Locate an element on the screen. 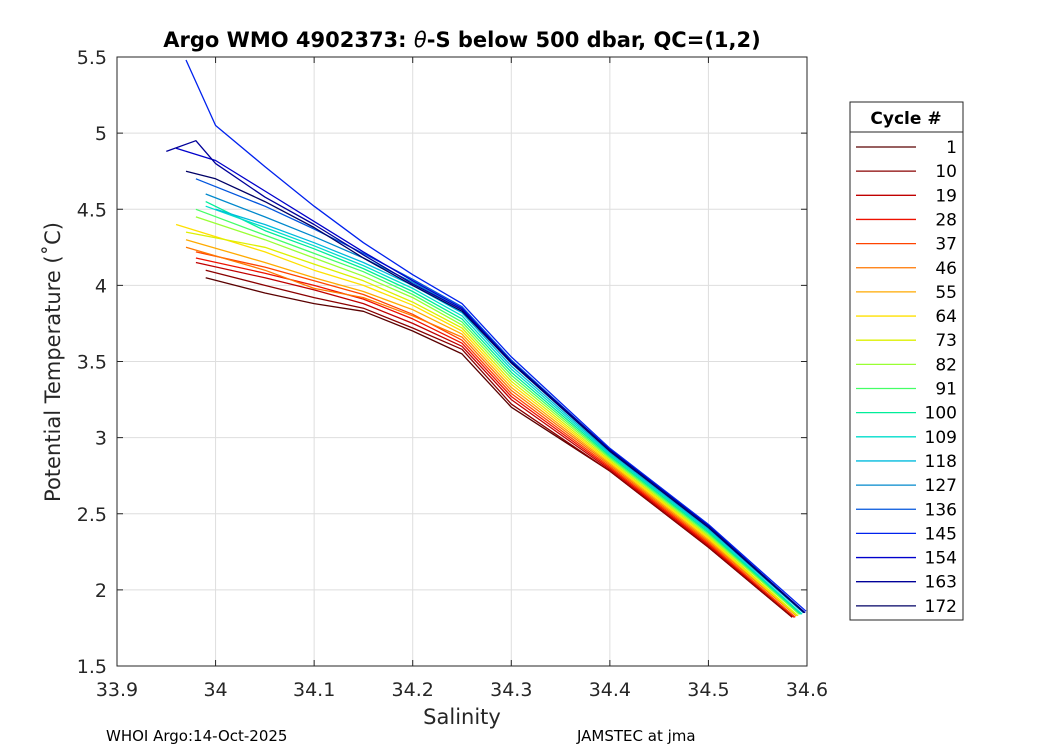 This screenshot has width=1050, height=750. legend-item: 145 is located at coordinates (906, 534).